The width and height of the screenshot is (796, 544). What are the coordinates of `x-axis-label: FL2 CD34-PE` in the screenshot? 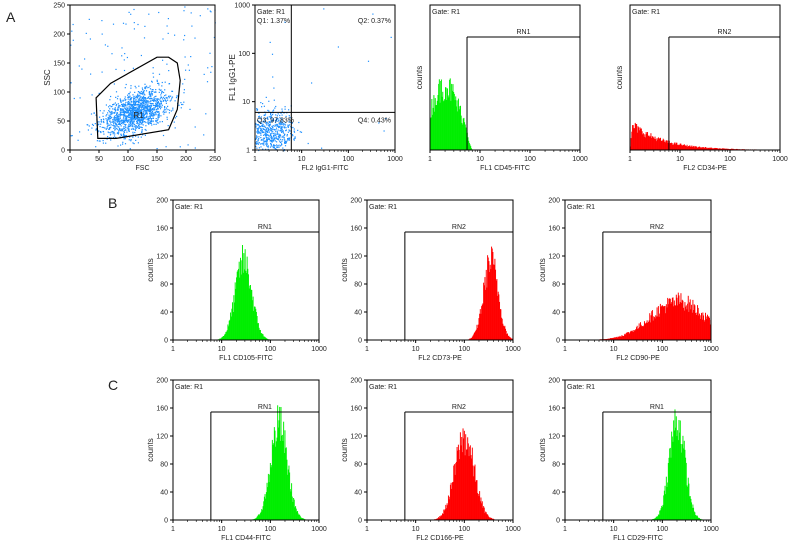 It's located at (705, 168).